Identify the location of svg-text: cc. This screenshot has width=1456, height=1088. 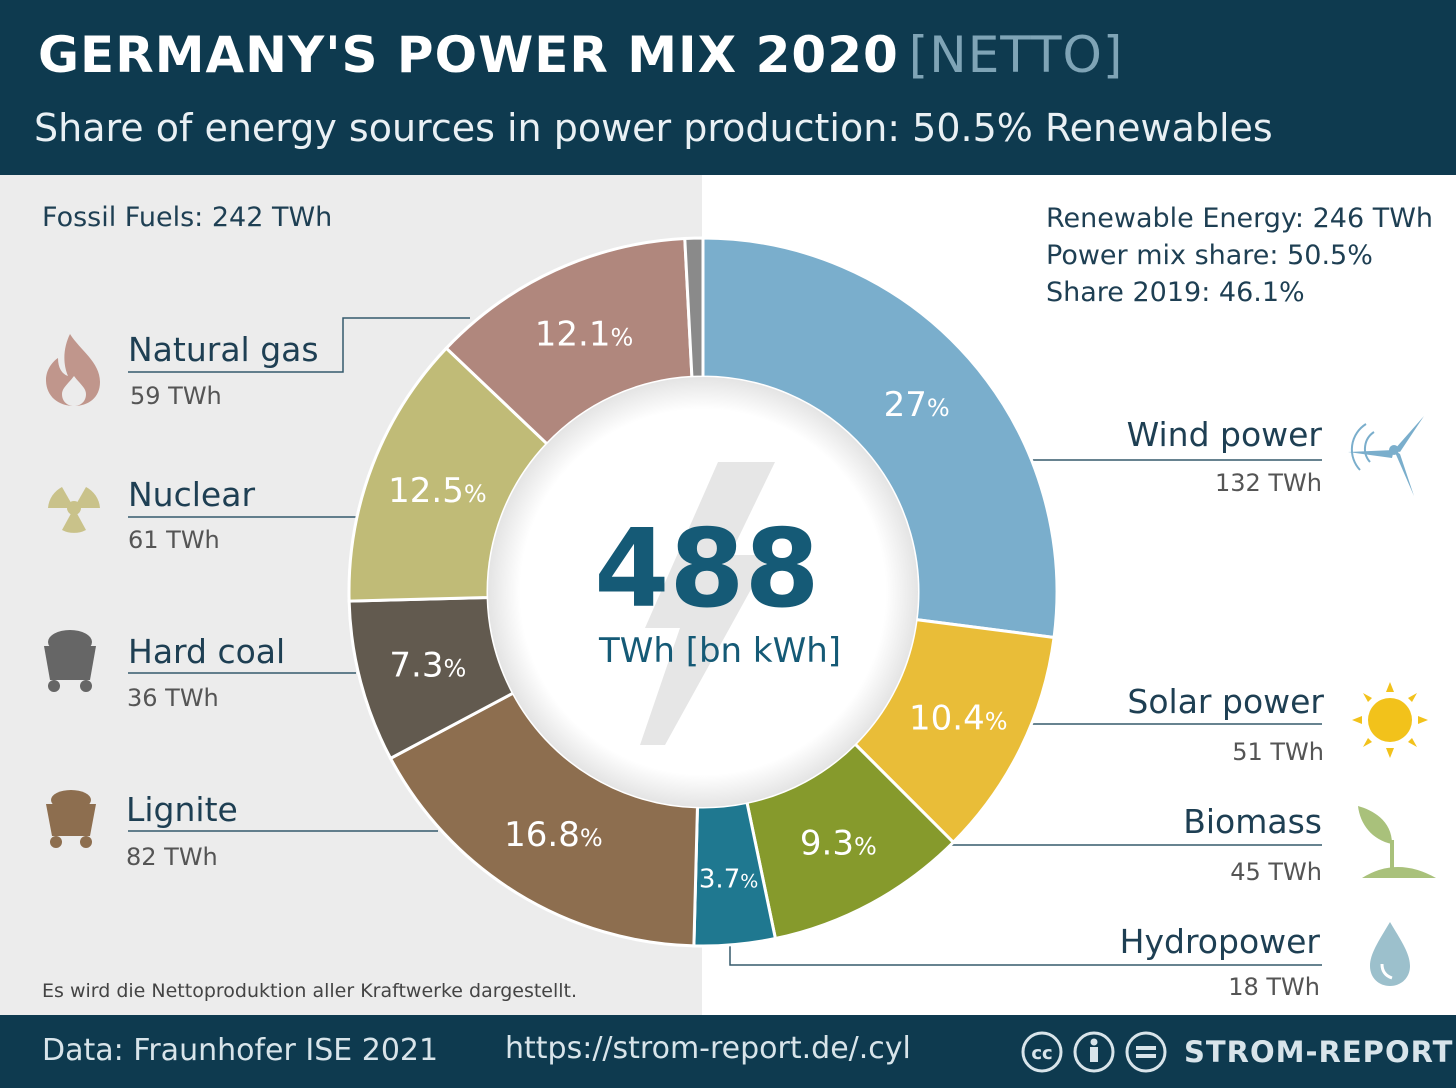
(1041, 1053).